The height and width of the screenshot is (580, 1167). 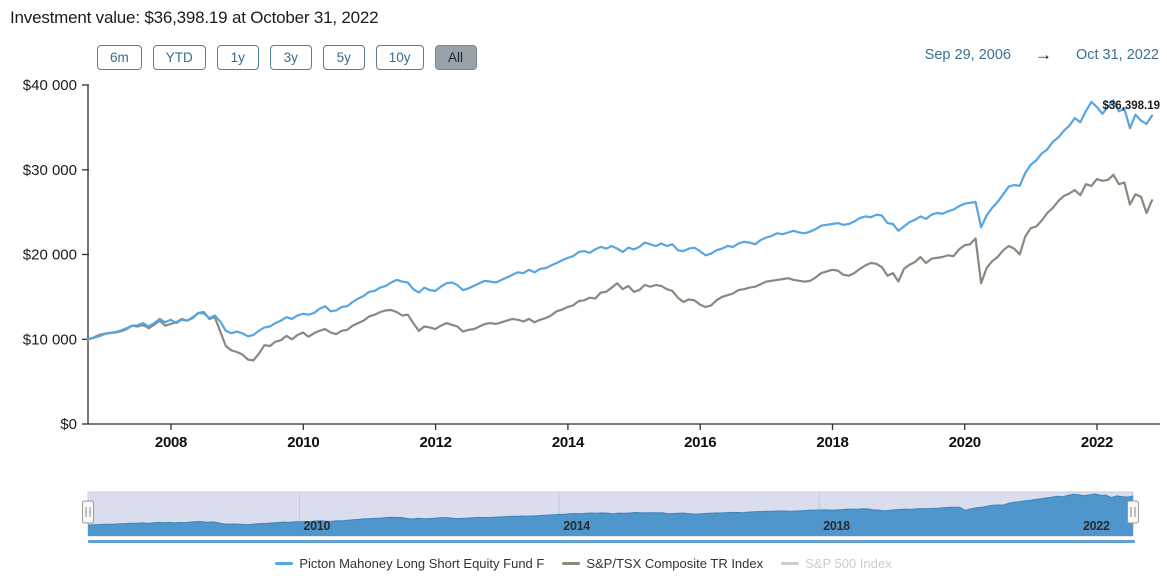 What do you see at coordinates (576, 526) in the screenshot?
I see `navigator-year-label: 2014` at bounding box center [576, 526].